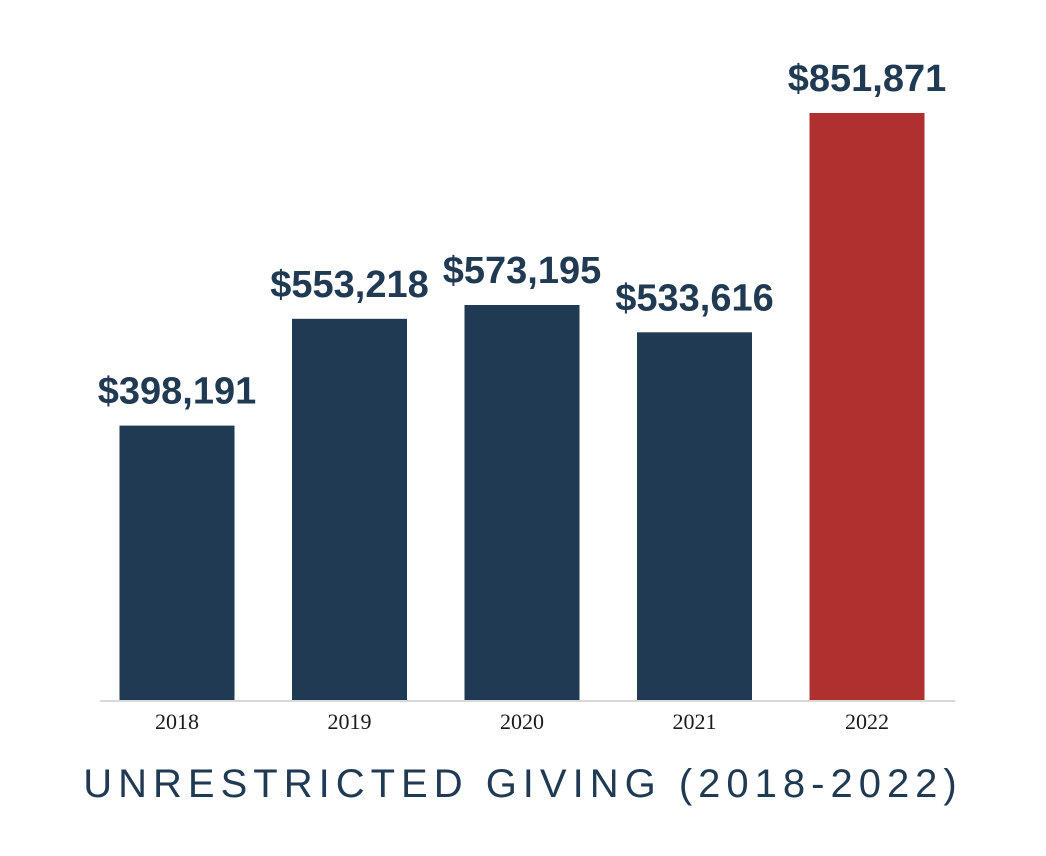  What do you see at coordinates (177, 562) in the screenshot?
I see `bar-2018` at bounding box center [177, 562].